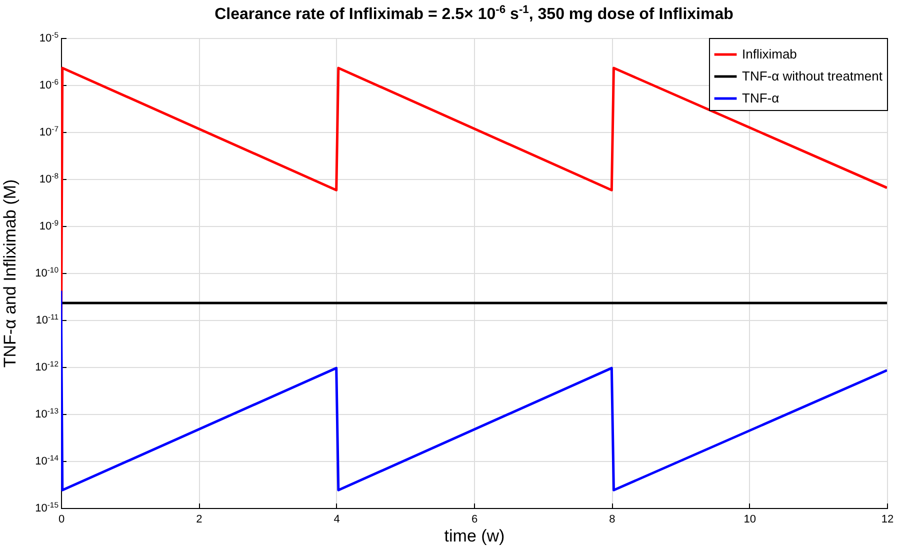  What do you see at coordinates (46, 507) in the screenshot?
I see `y-tick-label: 10$^{-15}$` at bounding box center [46, 507].